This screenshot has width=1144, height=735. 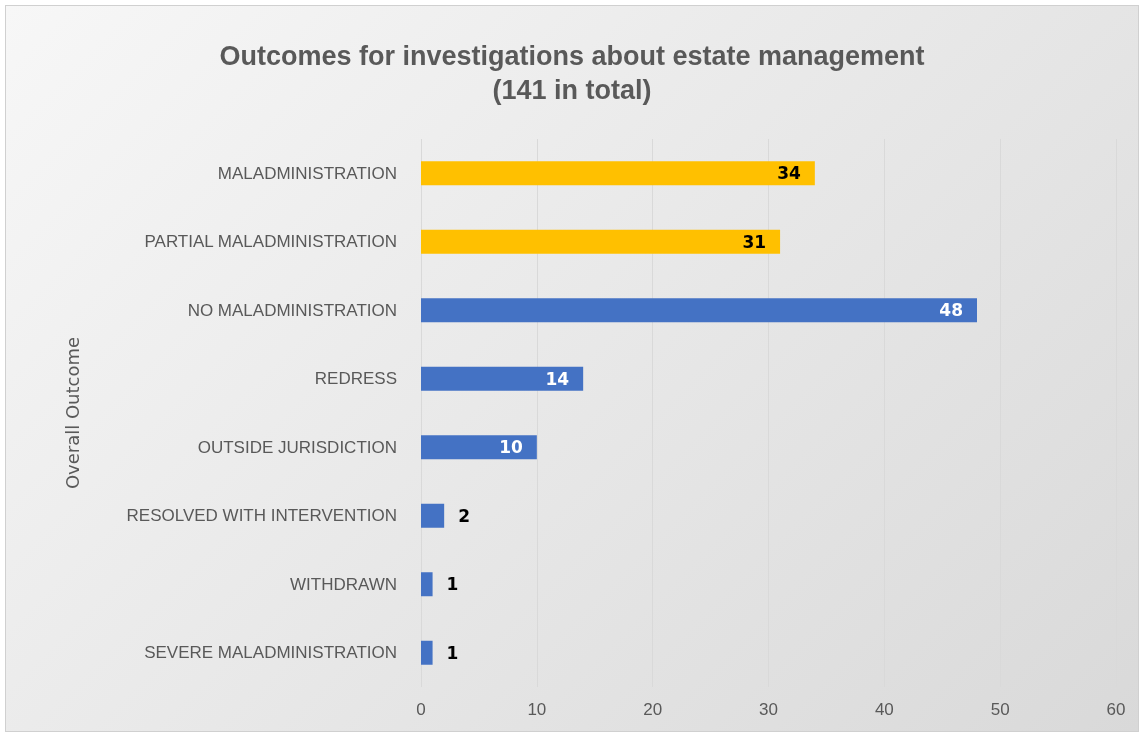 What do you see at coordinates (292, 310) in the screenshot?
I see `y-tick-label: NO MALADMINISTRATION` at bounding box center [292, 310].